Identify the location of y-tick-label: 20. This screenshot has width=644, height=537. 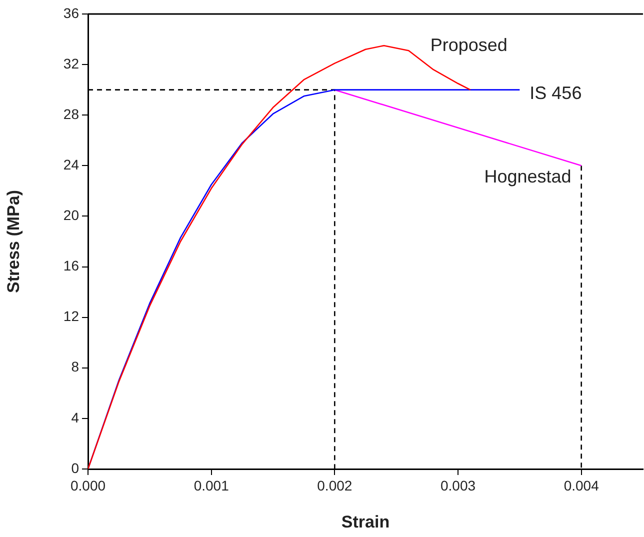
(71, 215).